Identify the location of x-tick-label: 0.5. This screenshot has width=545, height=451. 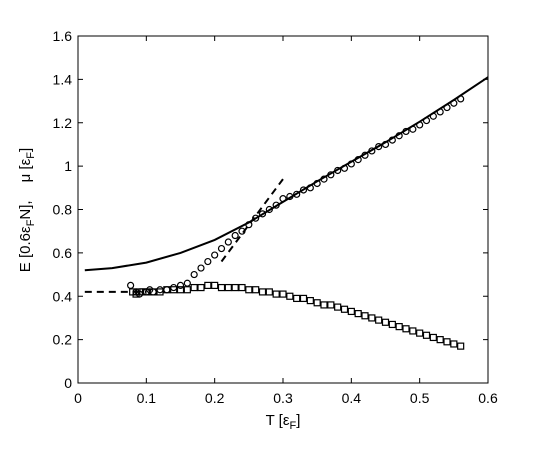
(420, 398).